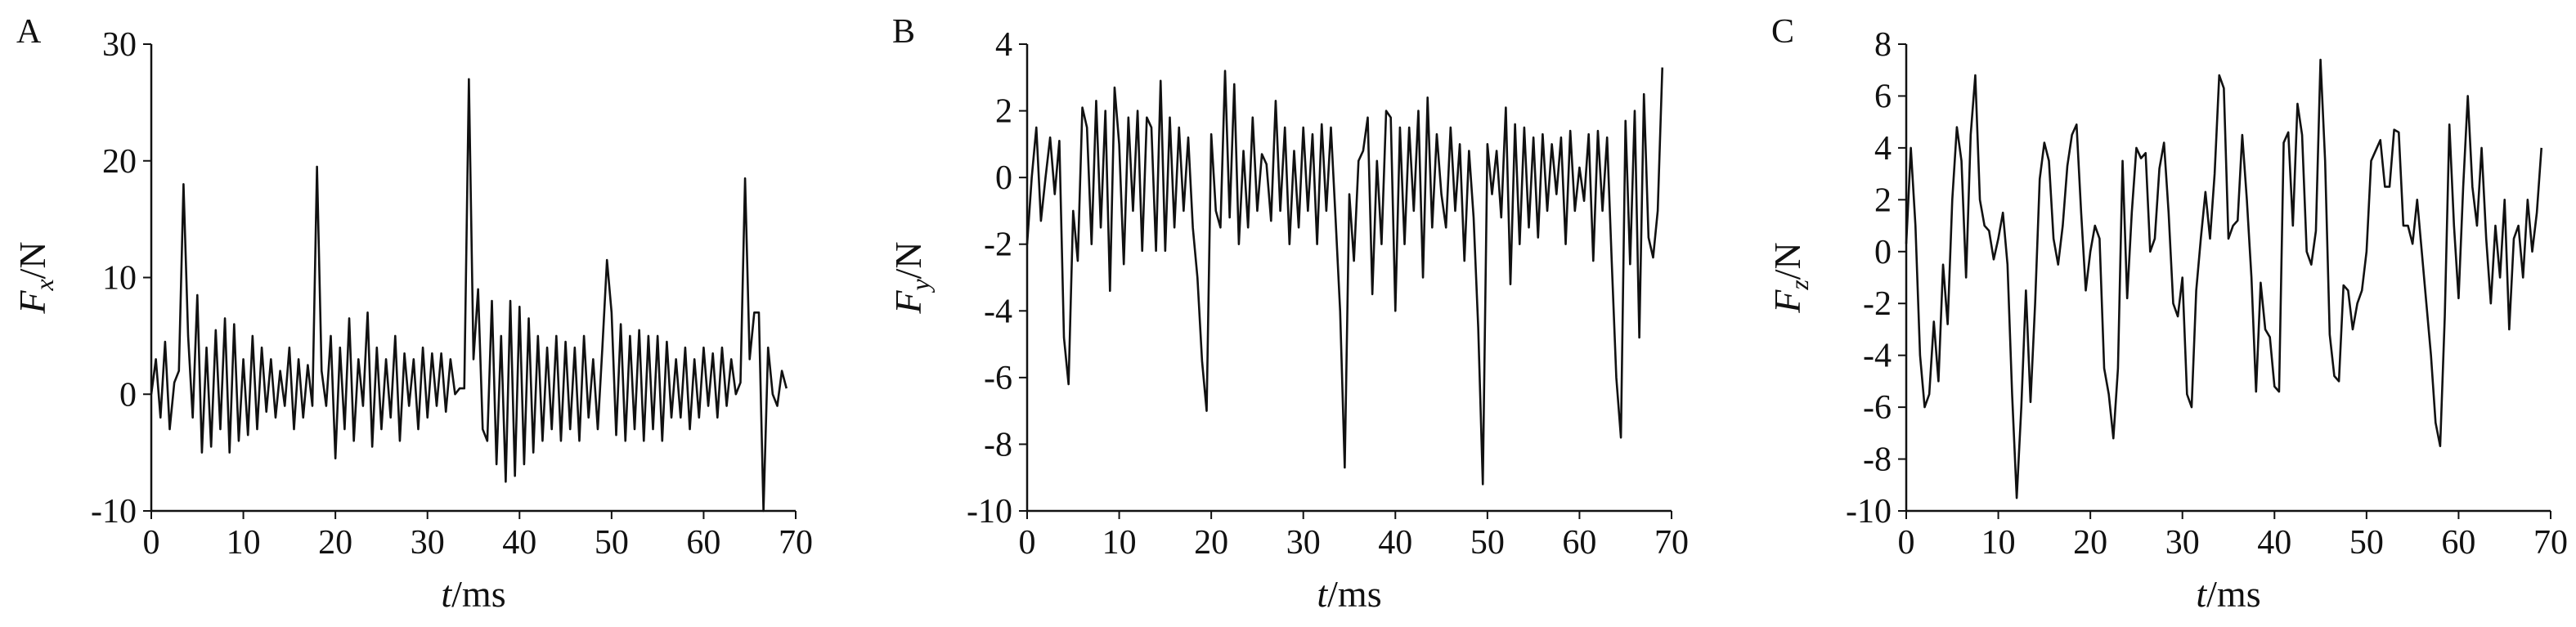 The width and height of the screenshot is (2576, 627). What do you see at coordinates (1782, 32) in the screenshot?
I see `panel-label: C` at bounding box center [1782, 32].